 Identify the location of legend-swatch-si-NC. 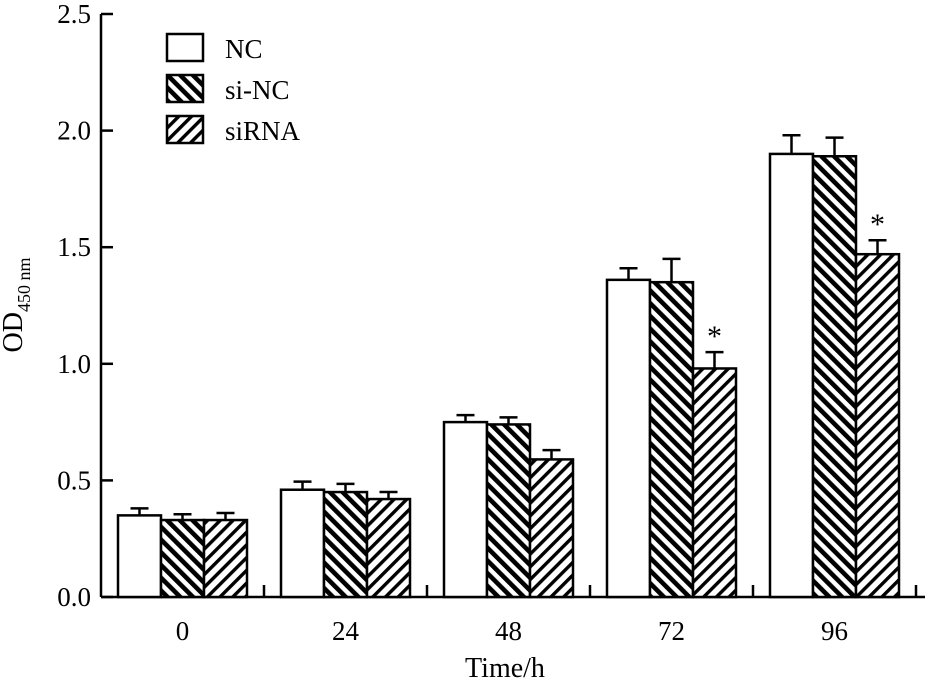
(185, 88).